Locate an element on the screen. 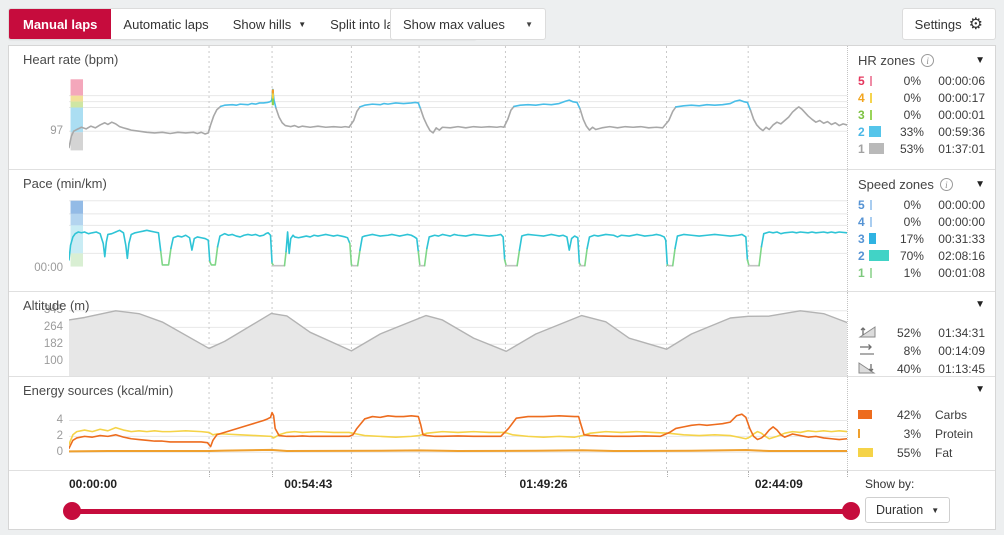 The image size is (1004, 535). zone-percent: 17% is located at coordinates (911, 238).